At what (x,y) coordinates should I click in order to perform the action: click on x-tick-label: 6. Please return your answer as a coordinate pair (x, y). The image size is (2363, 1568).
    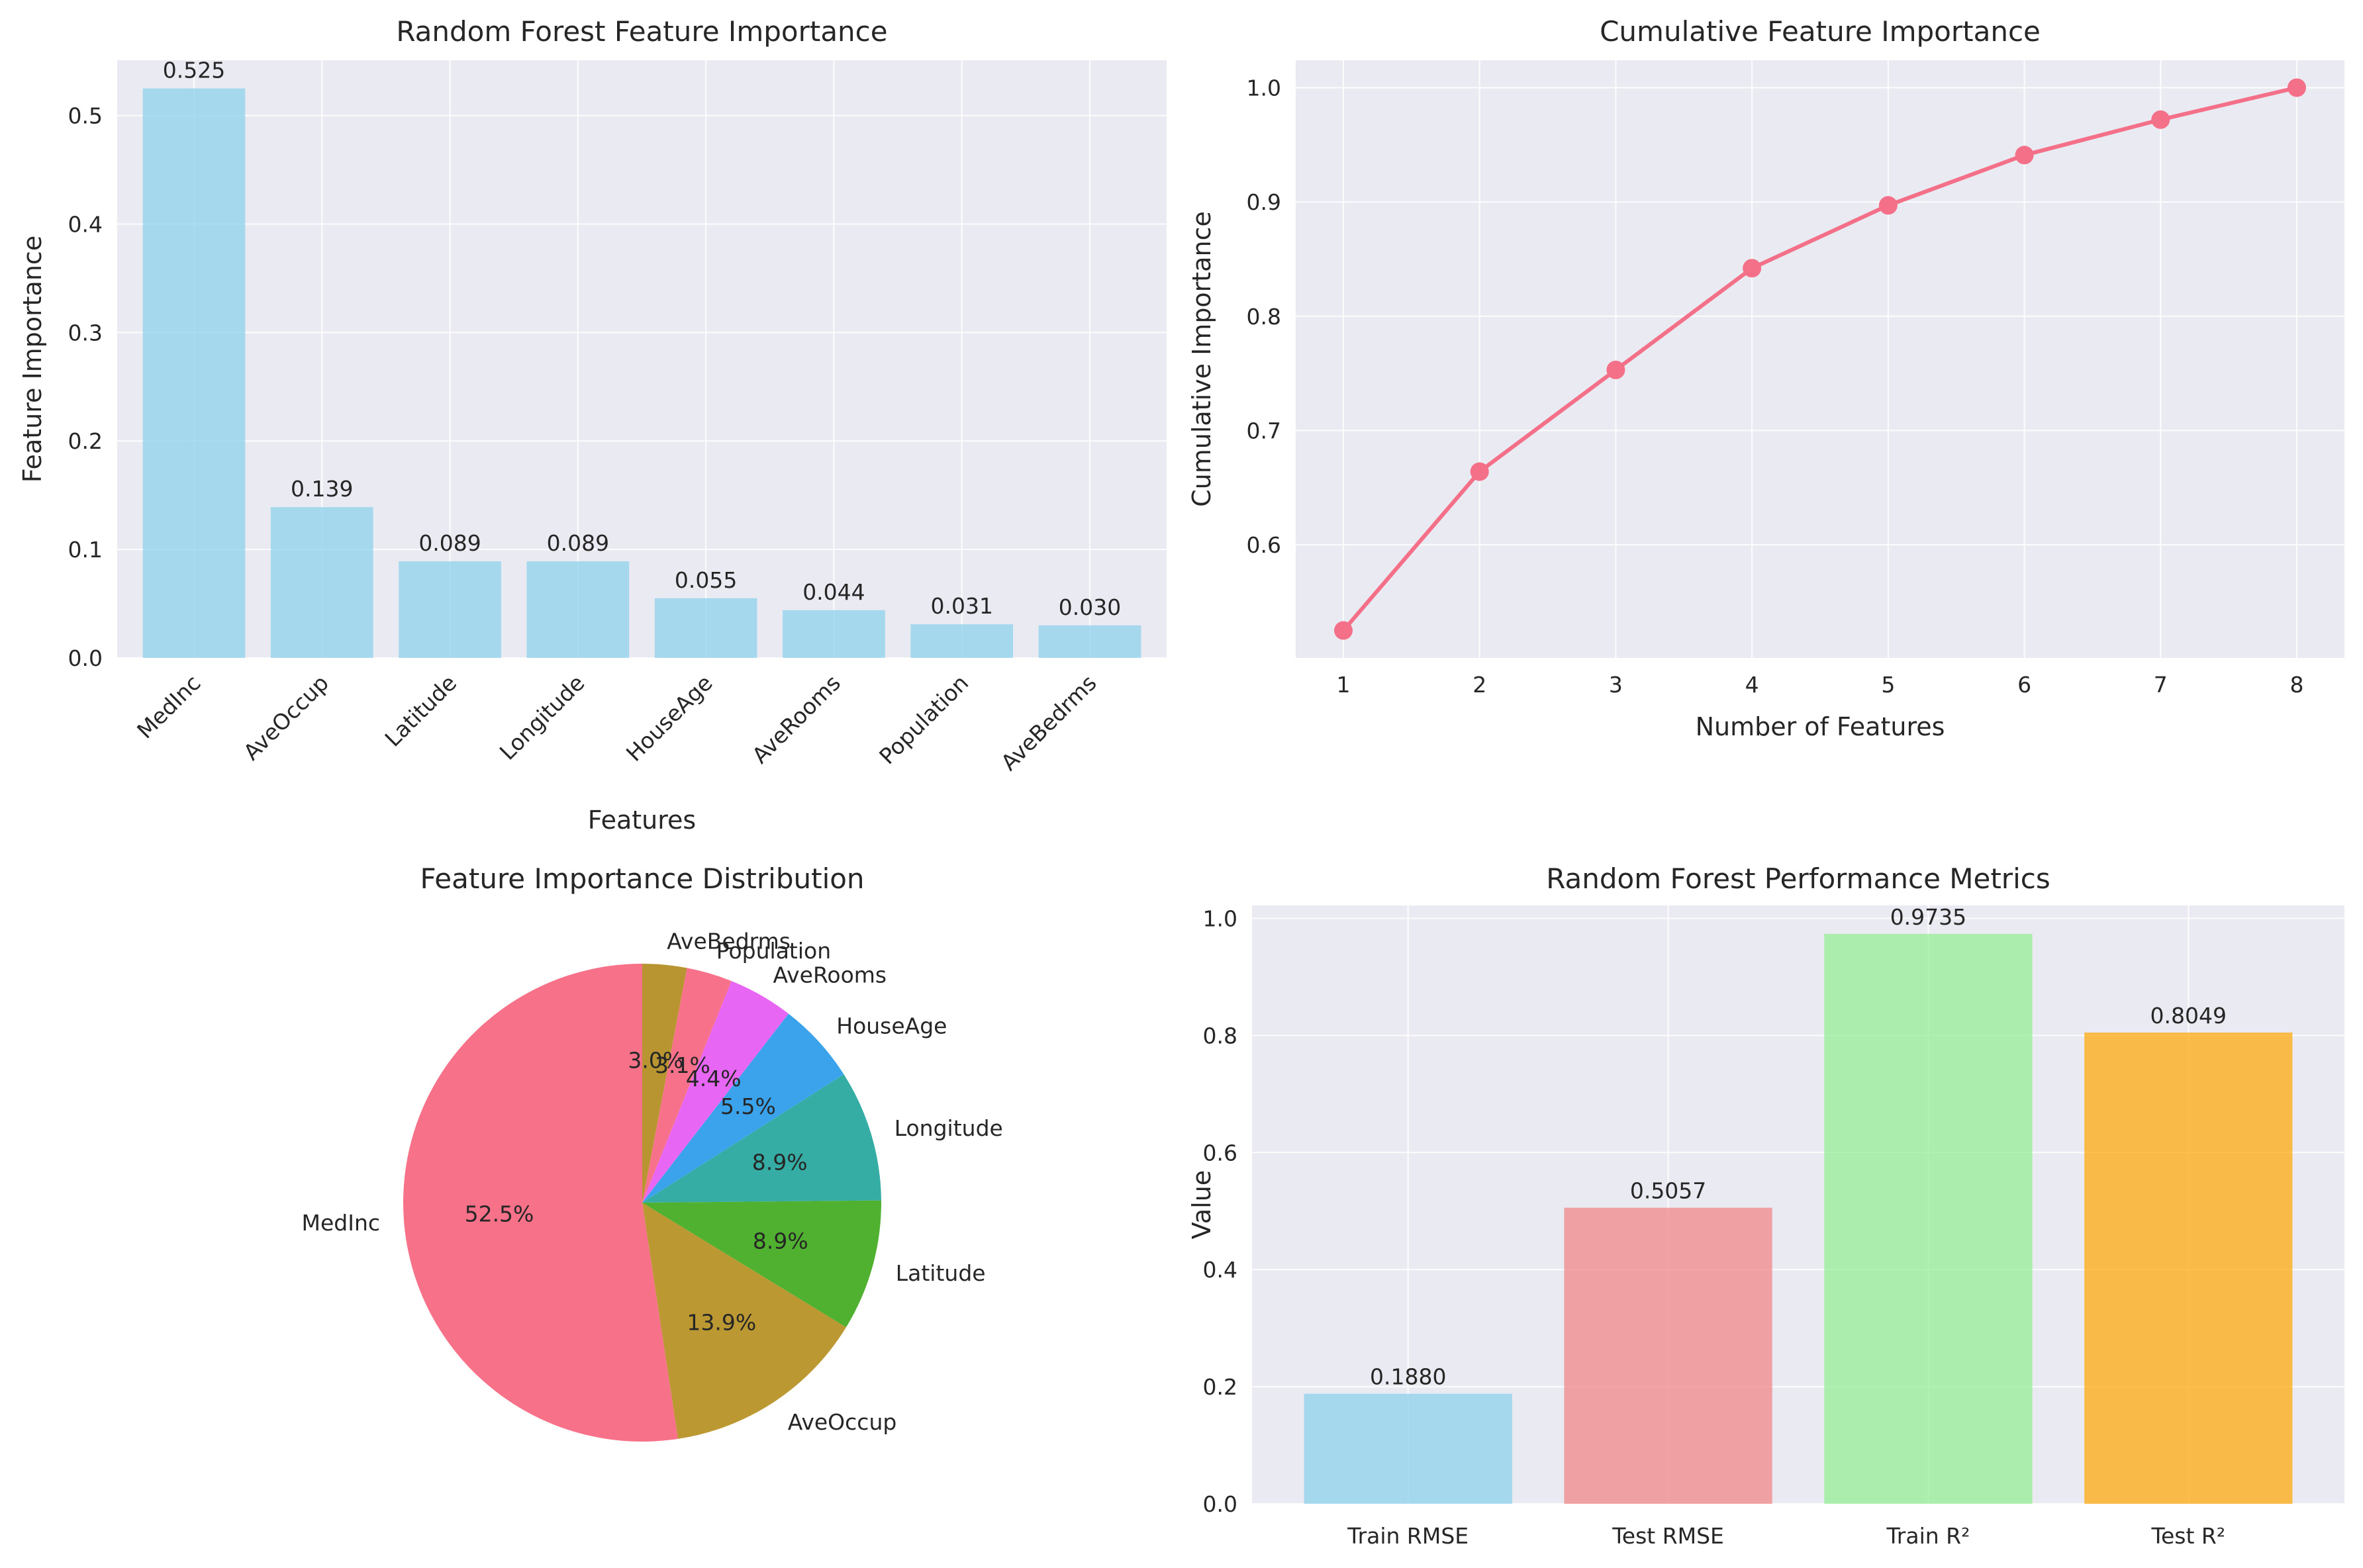
    Looking at the image, I should click on (2024, 685).